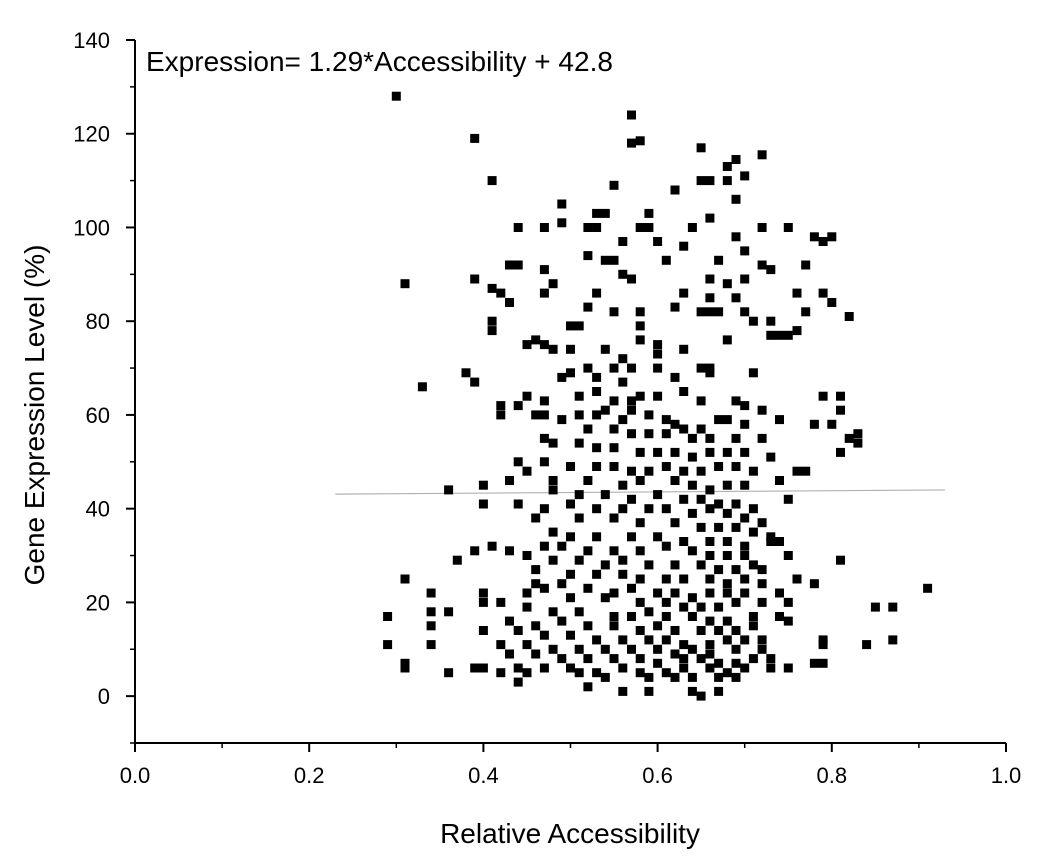  Describe the element at coordinates (91, 40) in the screenshot. I see `y-tick-label: 140` at that location.